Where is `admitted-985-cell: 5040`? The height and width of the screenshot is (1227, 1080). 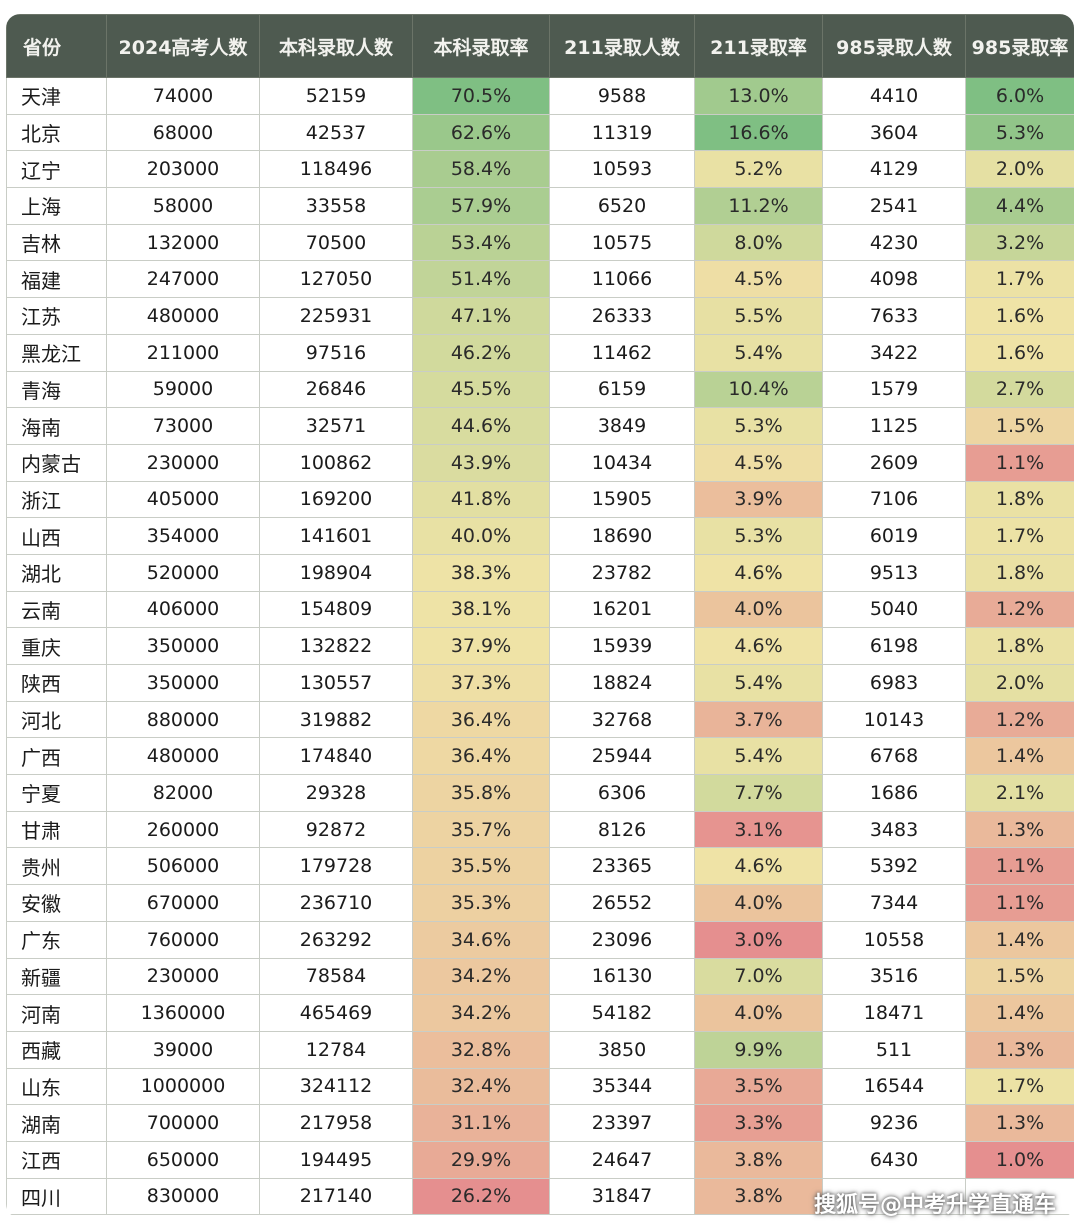
admitted-985-cell: 5040 is located at coordinates (894, 609).